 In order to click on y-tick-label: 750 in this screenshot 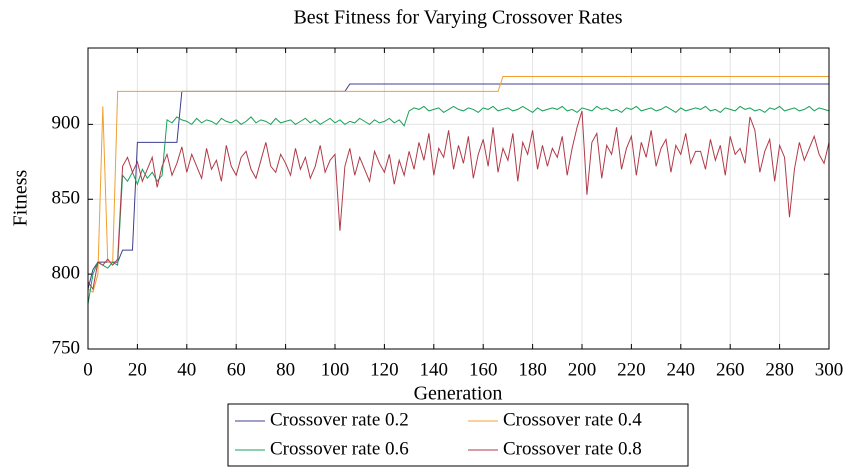, I will do `click(66, 347)`.